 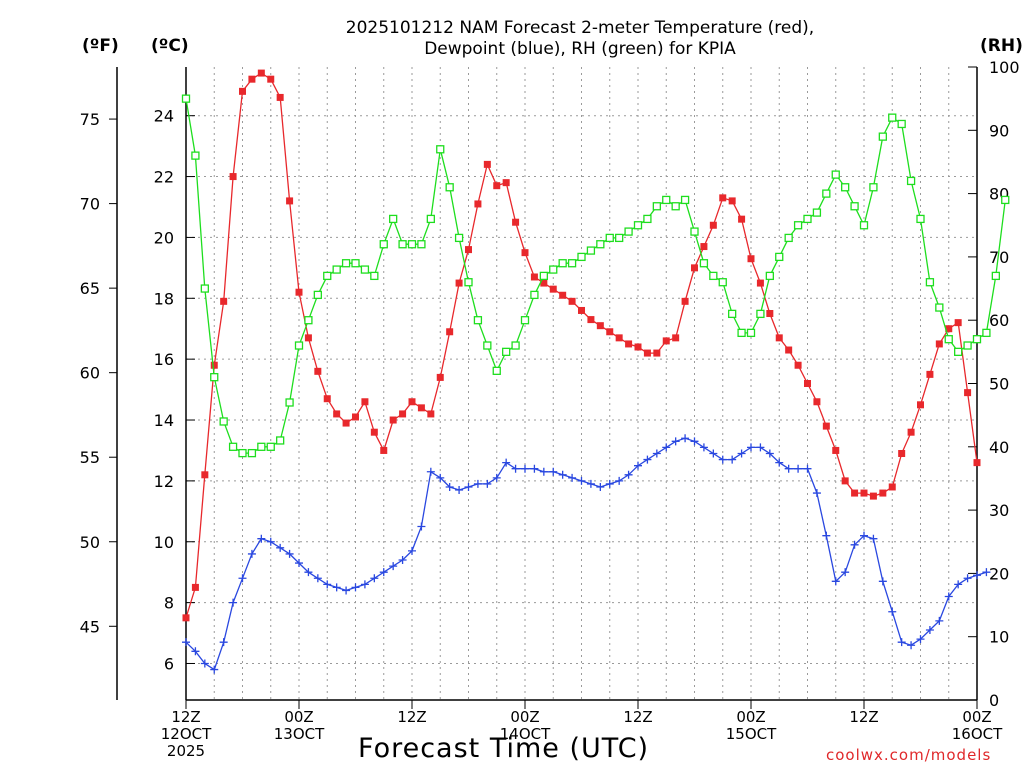 I want to click on celsius-tick-label: 14, so click(x=164, y=420).